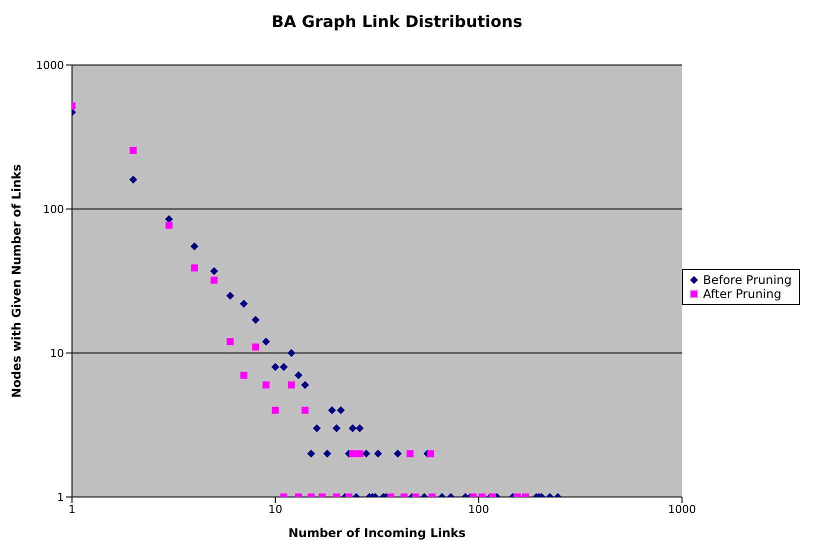 The height and width of the screenshot is (546, 814). What do you see at coordinates (16, 281) in the screenshot?
I see `y-axis-title: Nodes with Given Number of Links` at bounding box center [16, 281].